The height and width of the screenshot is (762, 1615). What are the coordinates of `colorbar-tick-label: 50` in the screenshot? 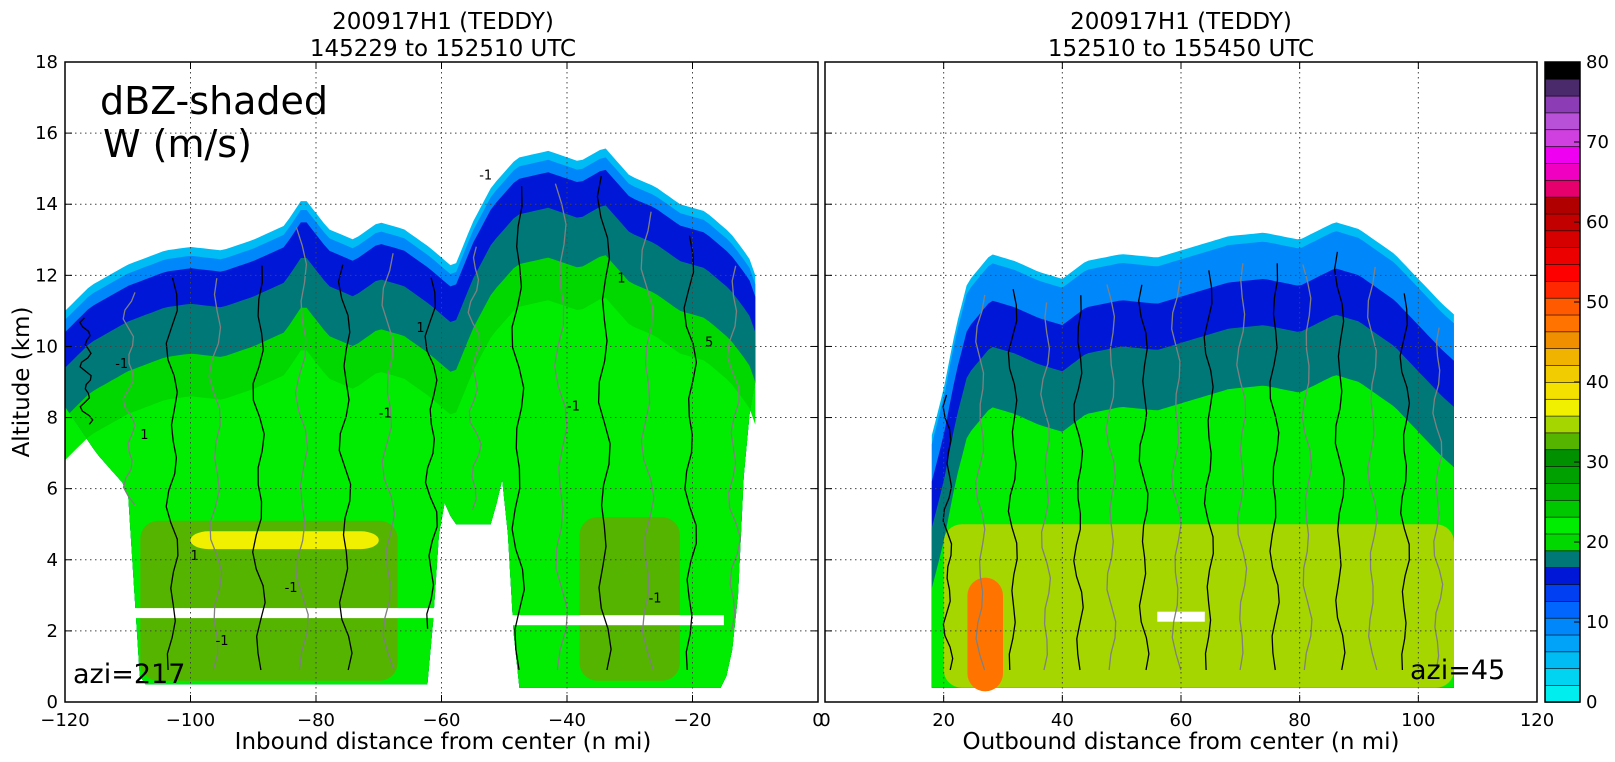 It's located at (1597, 302).